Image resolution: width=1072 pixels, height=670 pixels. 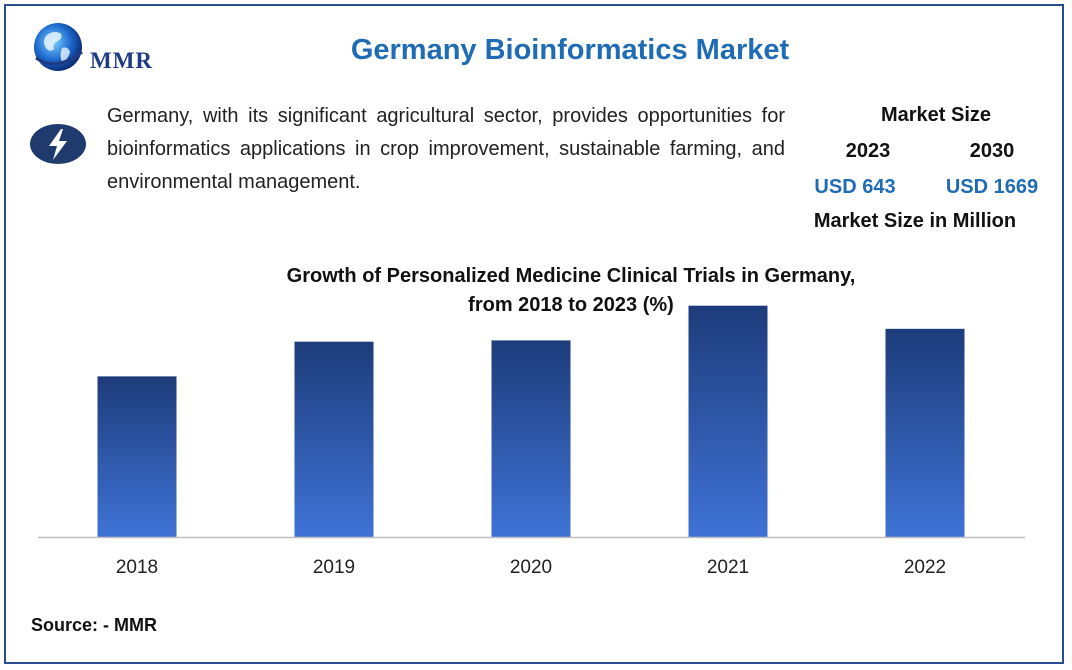 I want to click on market-size-value-2030: USD 1669, so click(x=992, y=187).